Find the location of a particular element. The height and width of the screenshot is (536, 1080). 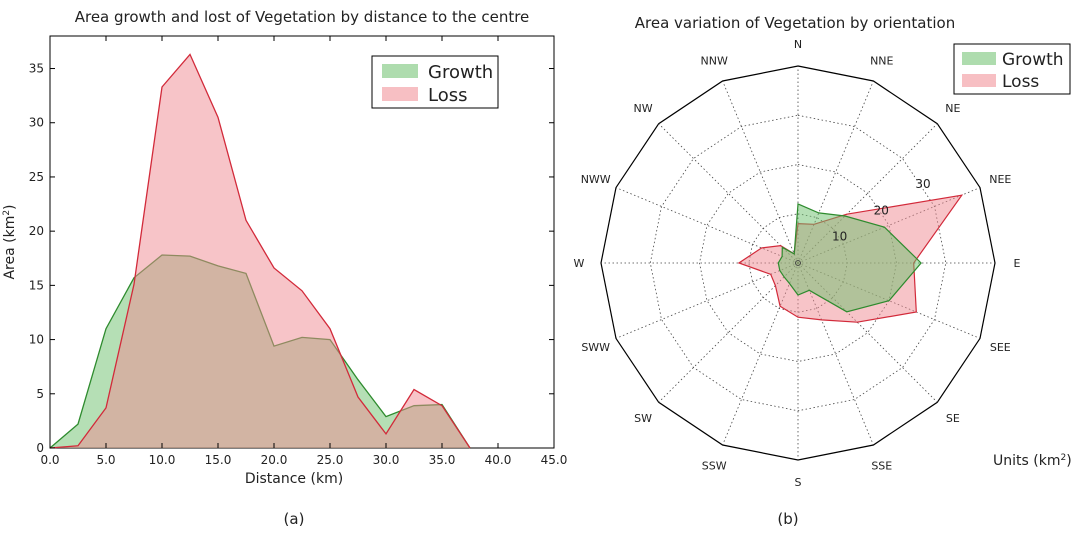

x-tick-label: 30.0 is located at coordinates (386, 460).